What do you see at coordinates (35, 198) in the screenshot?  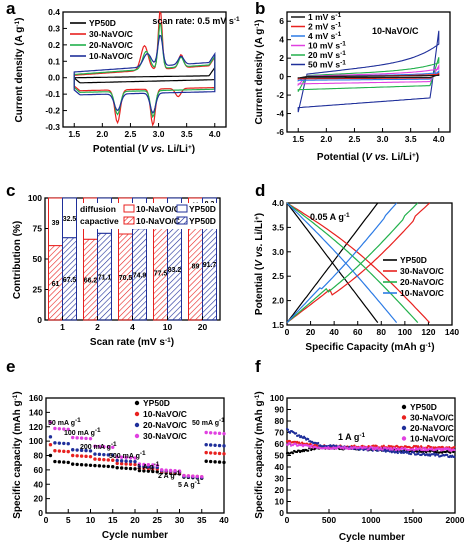 I see `y-axis-label: 100` at bounding box center [35, 198].